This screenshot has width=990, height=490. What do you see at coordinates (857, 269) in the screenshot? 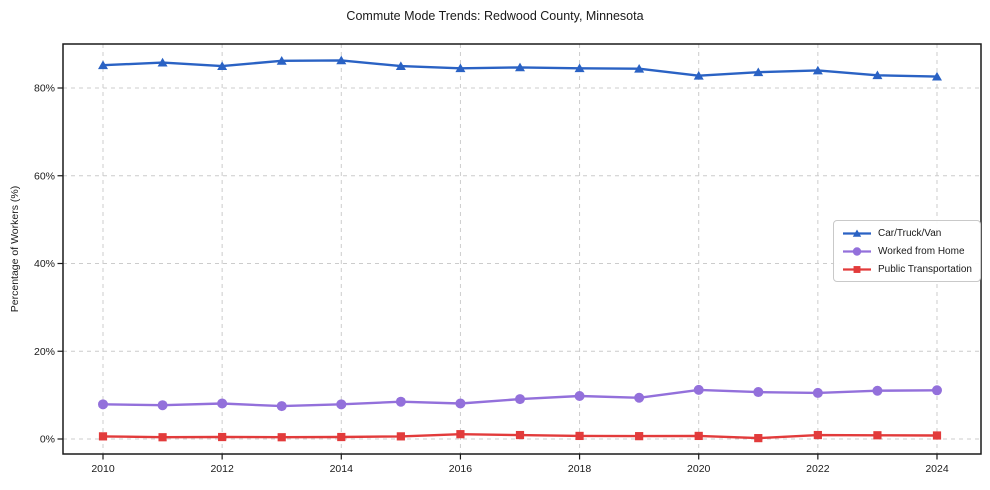
I see `square-marker-icon` at bounding box center [857, 269].